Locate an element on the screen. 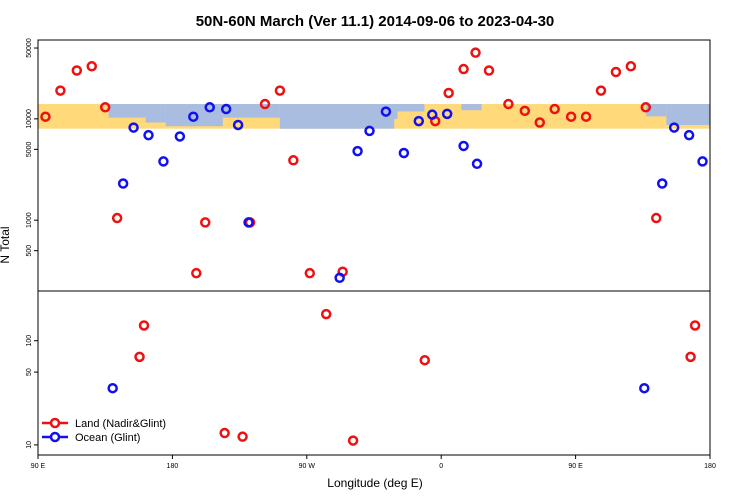  y-tick-label: 50000 is located at coordinates (29, 48).